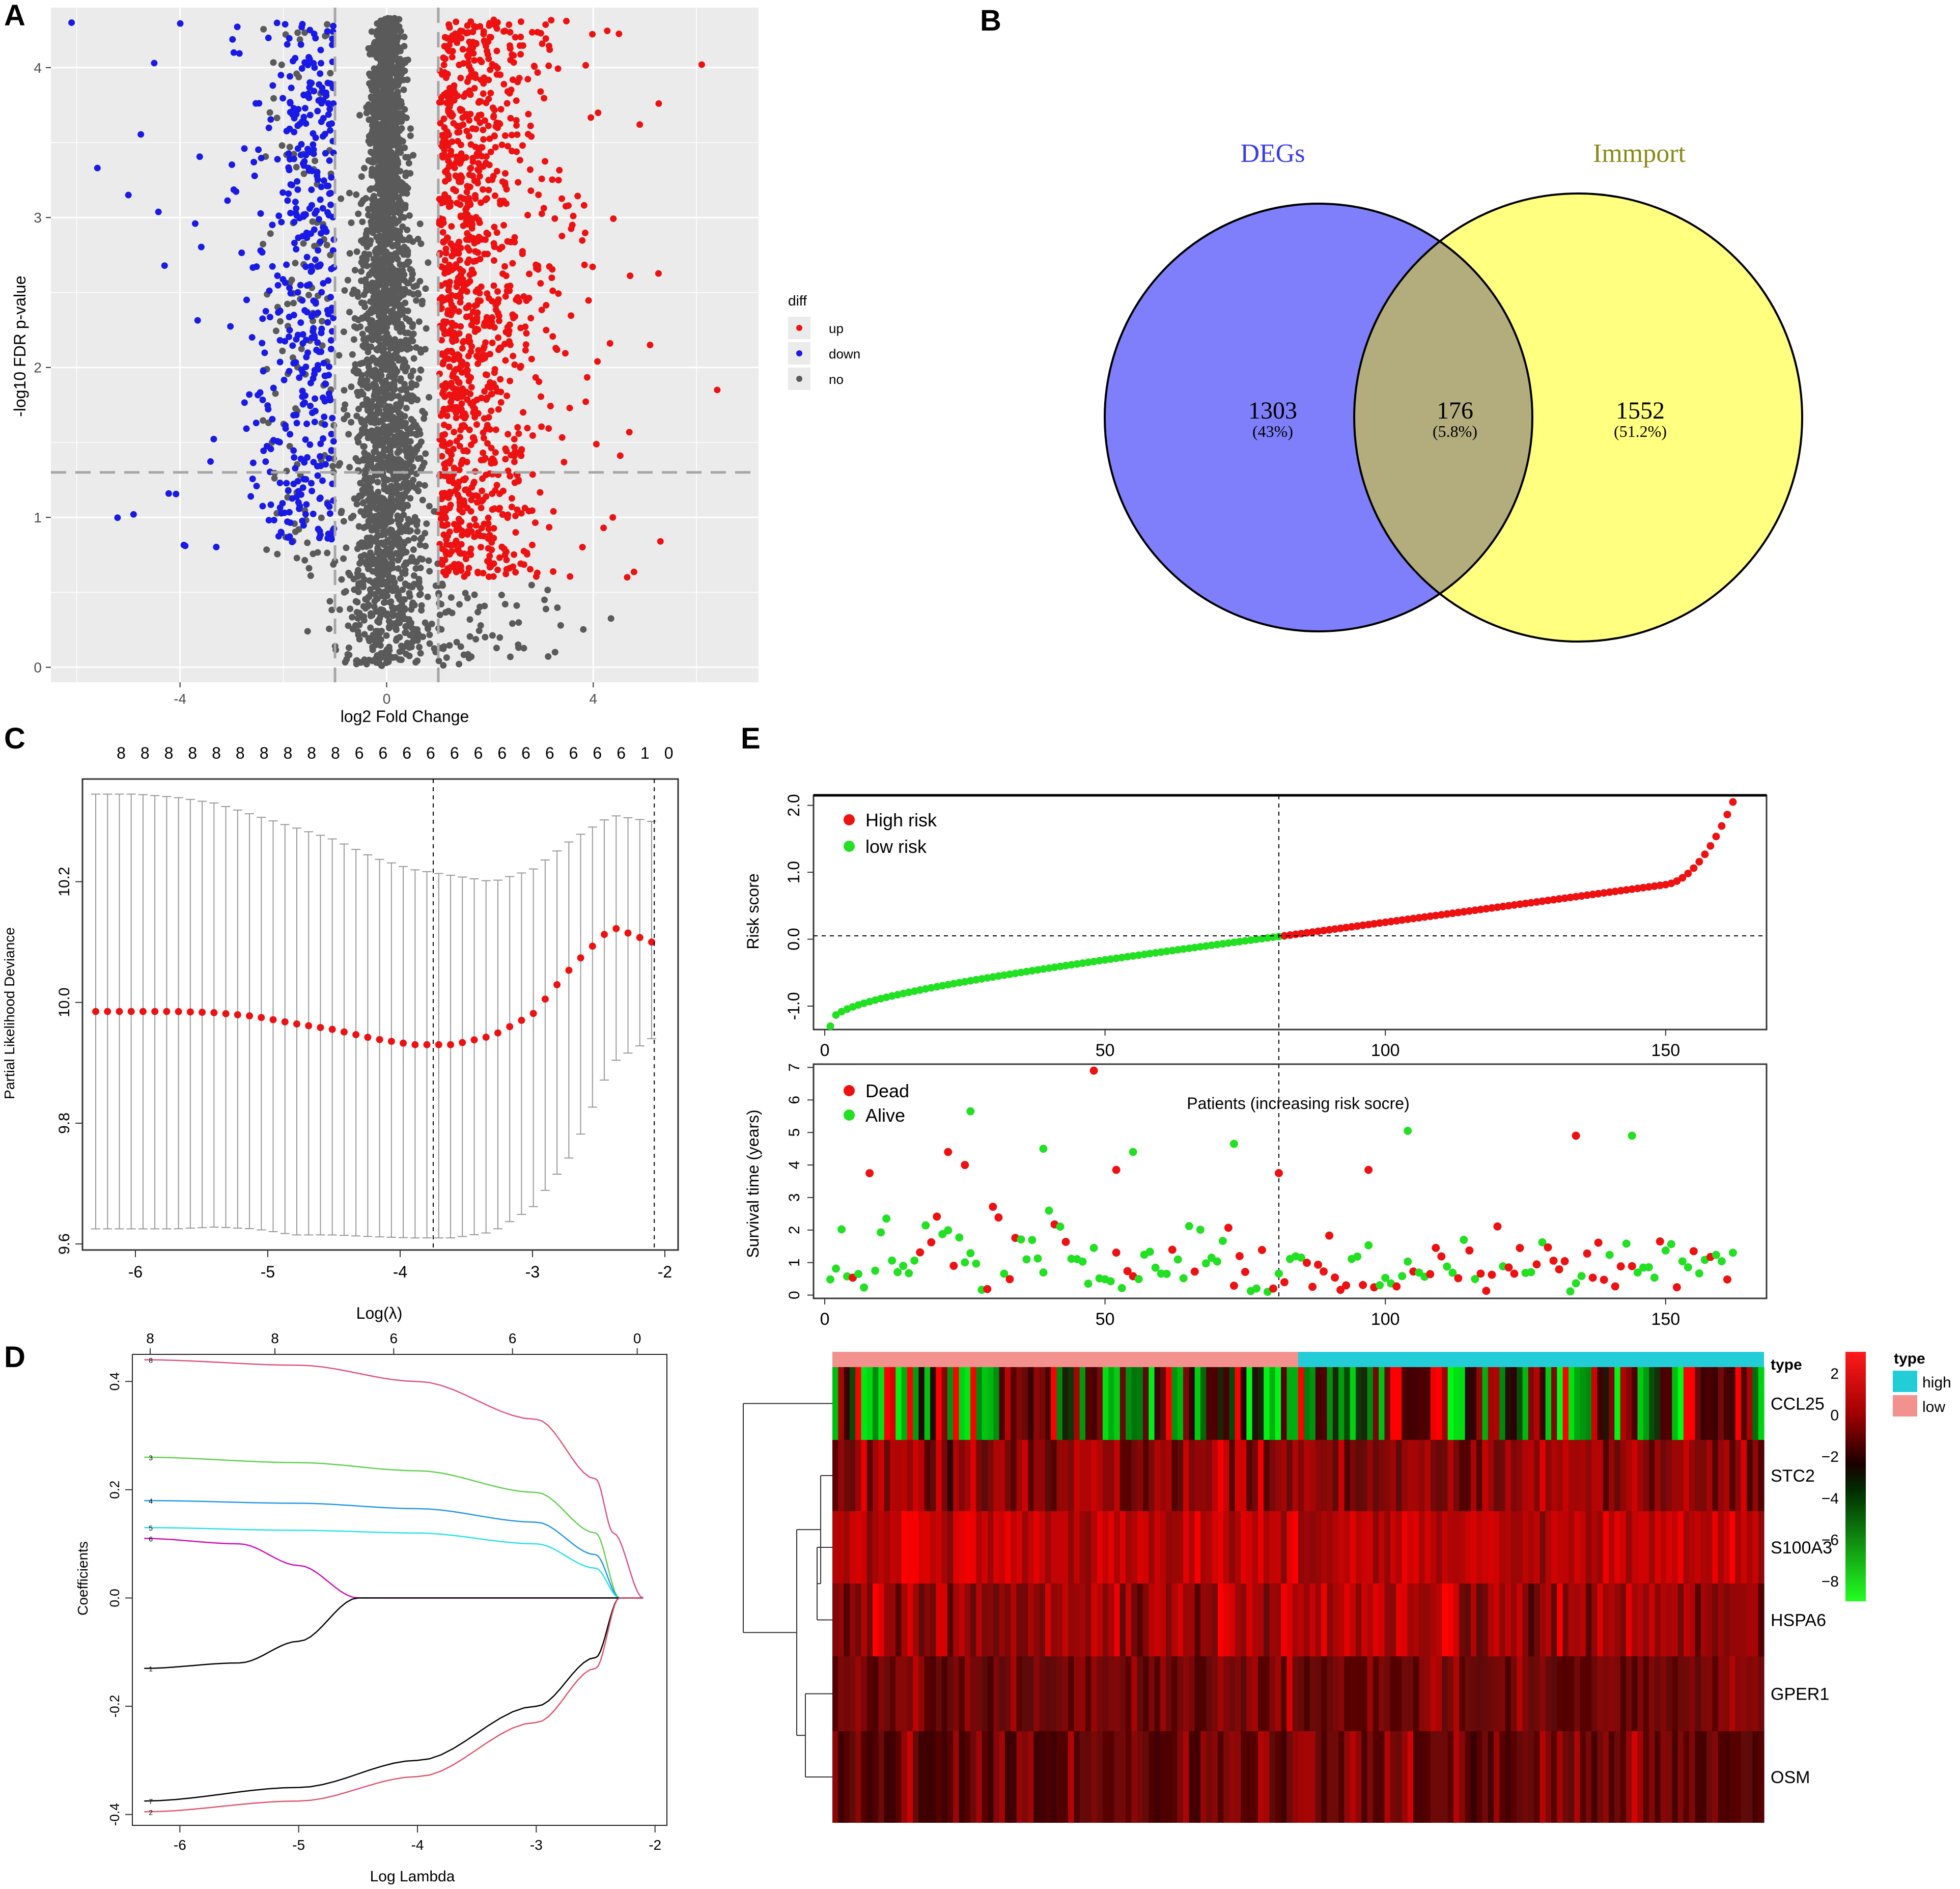 The width and height of the screenshot is (1960, 1889). Describe the element at coordinates (151, 1539) in the screenshot. I see `path-id-label: 6` at that location.